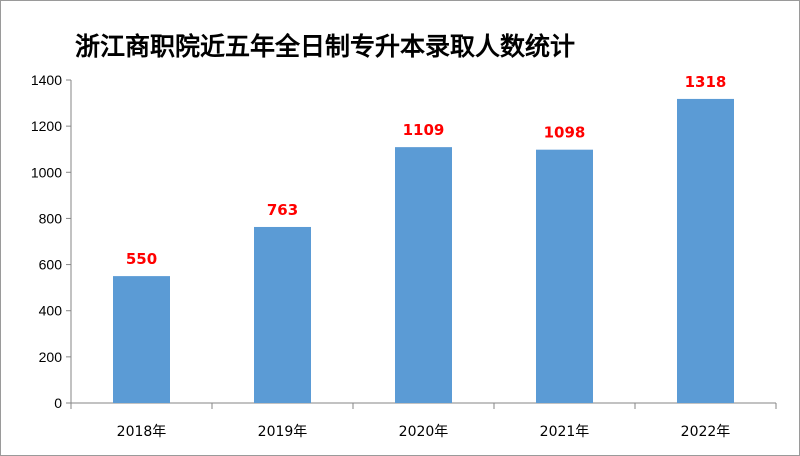 The height and width of the screenshot is (456, 800). I want to click on bar-2022年, so click(705, 250).